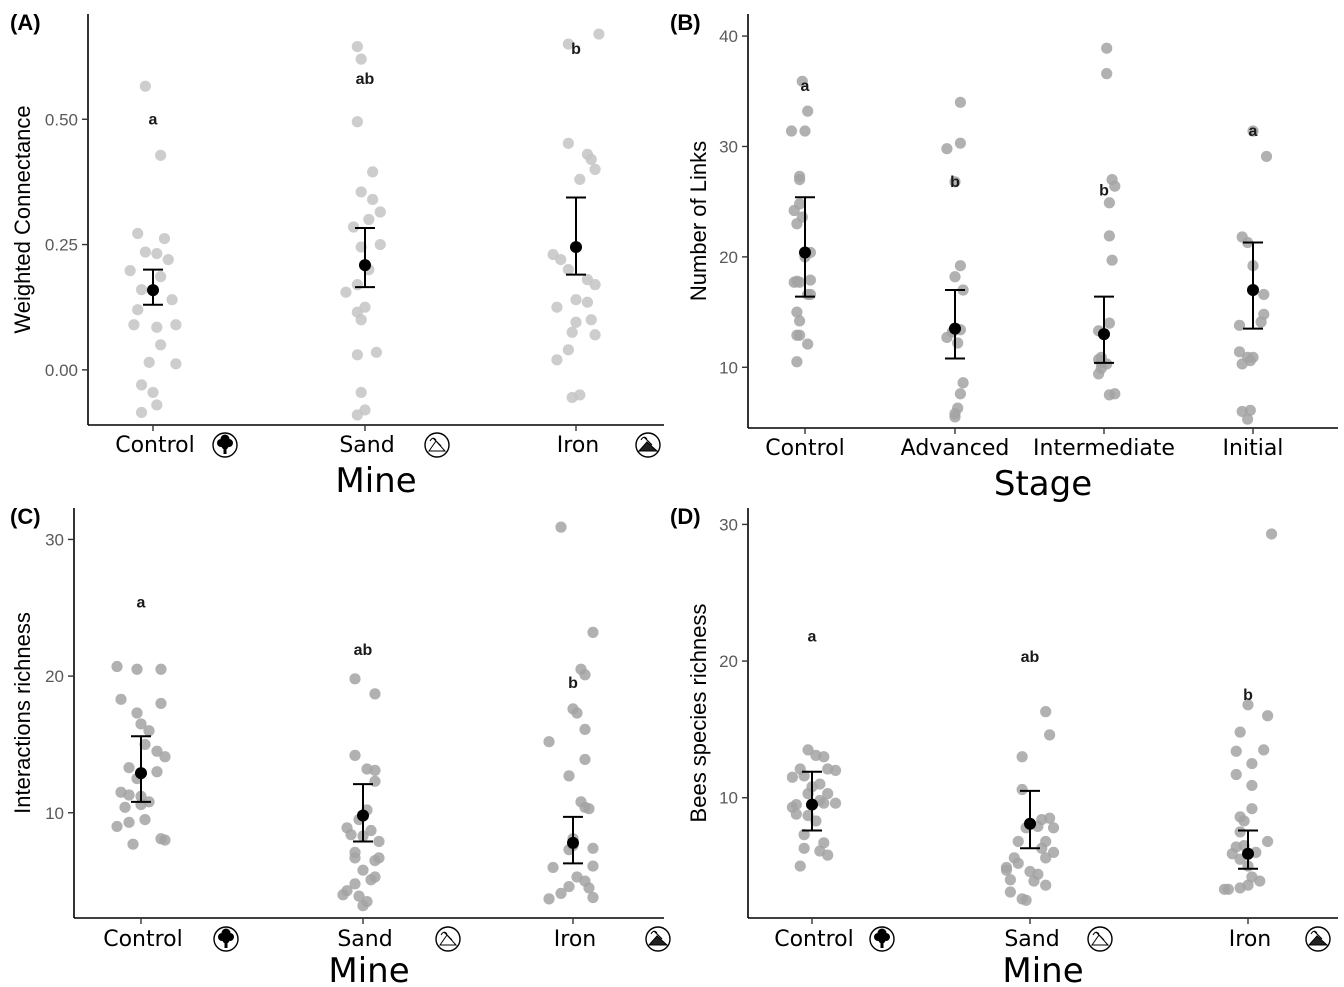 This screenshot has height=987, width=1344. Describe the element at coordinates (578, 445) in the screenshot. I see `x-tick-label: Iron` at that location.